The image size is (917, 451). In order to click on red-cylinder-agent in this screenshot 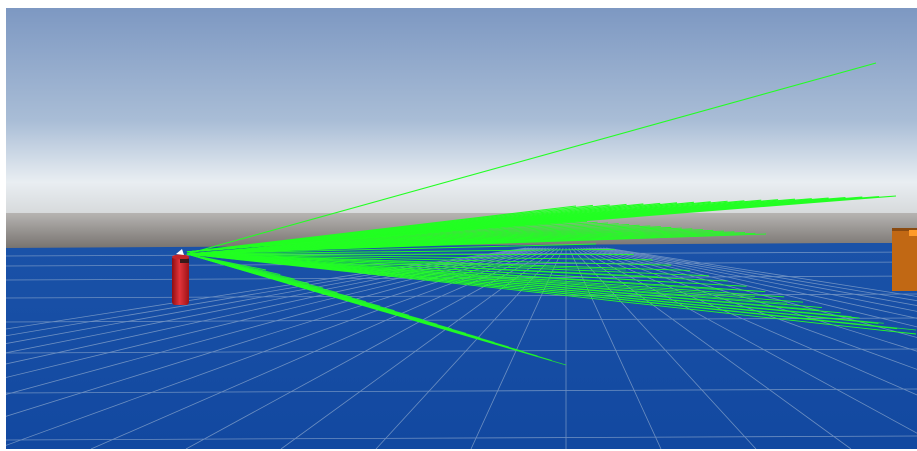, I will do `click(180, 277)`.